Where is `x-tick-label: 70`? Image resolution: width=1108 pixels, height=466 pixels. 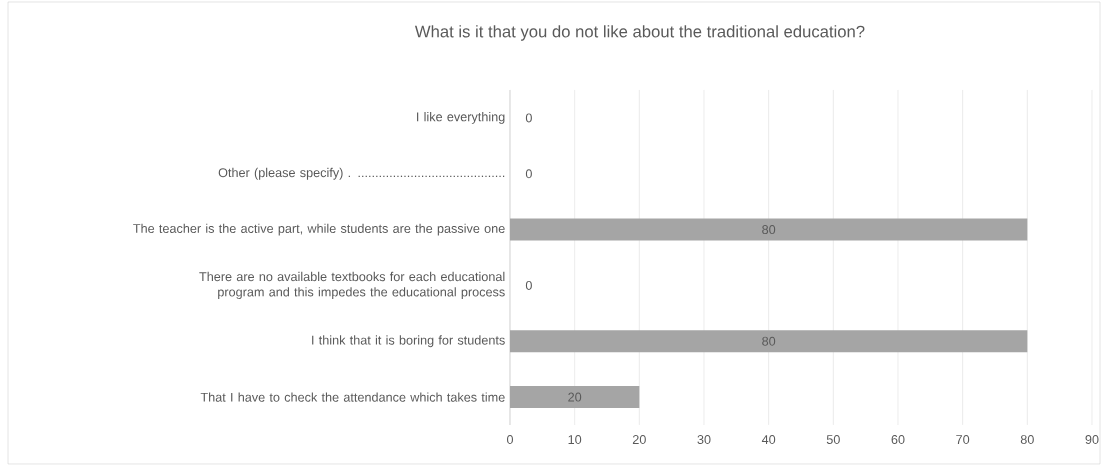 x-tick-label: 70 is located at coordinates (963, 439).